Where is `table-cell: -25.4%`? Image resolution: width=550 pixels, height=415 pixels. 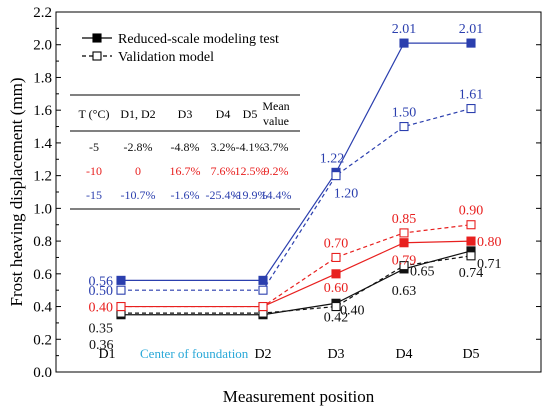
table-cell: -25.4% is located at coordinates (223, 195).